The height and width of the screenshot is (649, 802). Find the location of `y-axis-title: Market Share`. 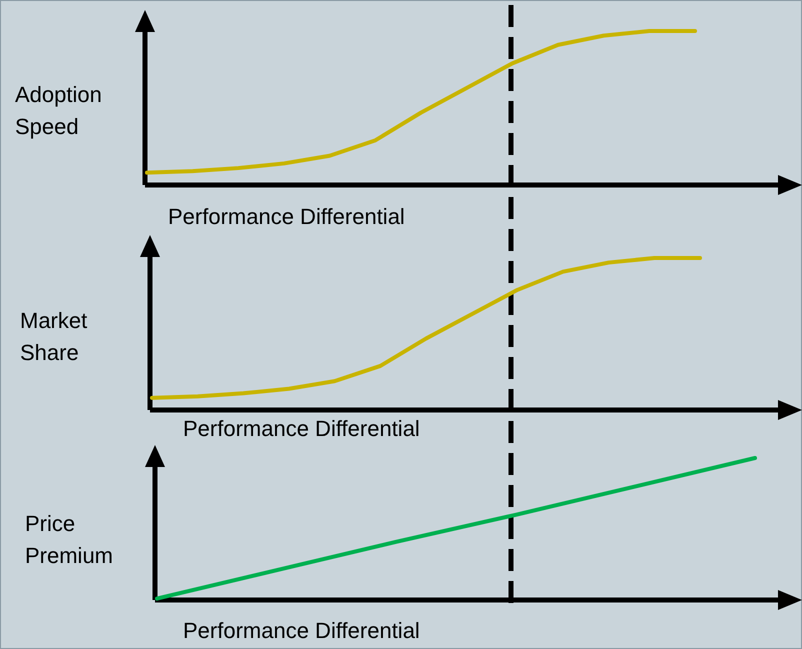

y-axis-title: Market Share is located at coordinates (54, 336).